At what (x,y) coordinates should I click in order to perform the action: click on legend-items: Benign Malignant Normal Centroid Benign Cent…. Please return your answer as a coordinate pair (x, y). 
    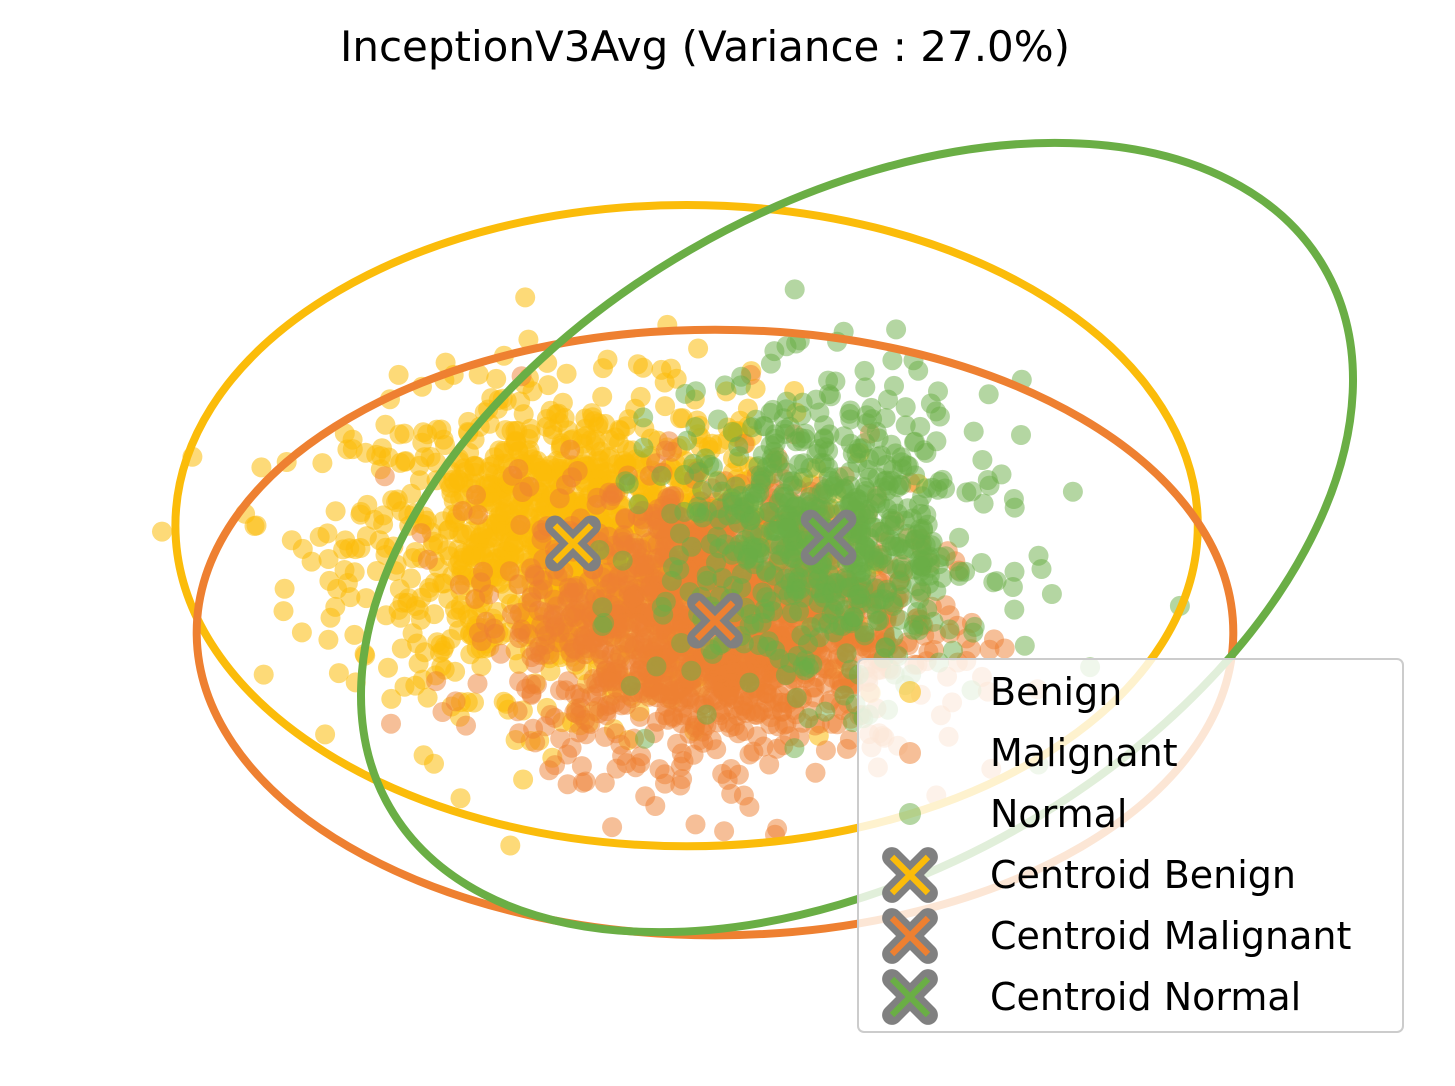
    Looking at the image, I should click on (1116, 847).